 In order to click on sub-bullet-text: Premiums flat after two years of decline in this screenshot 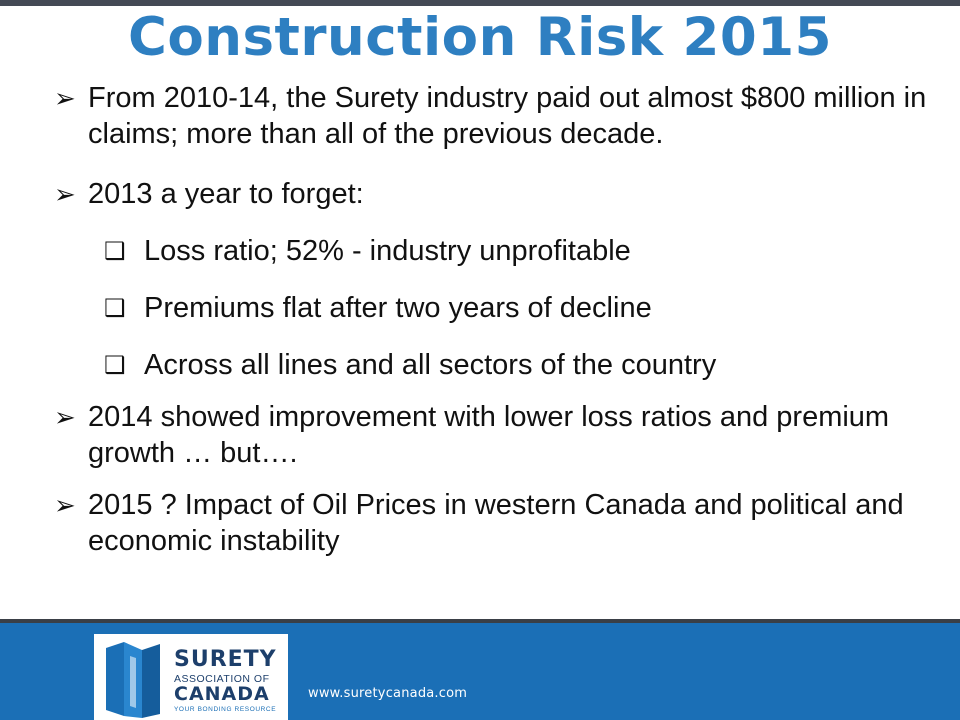, I will do `click(398, 308)`.